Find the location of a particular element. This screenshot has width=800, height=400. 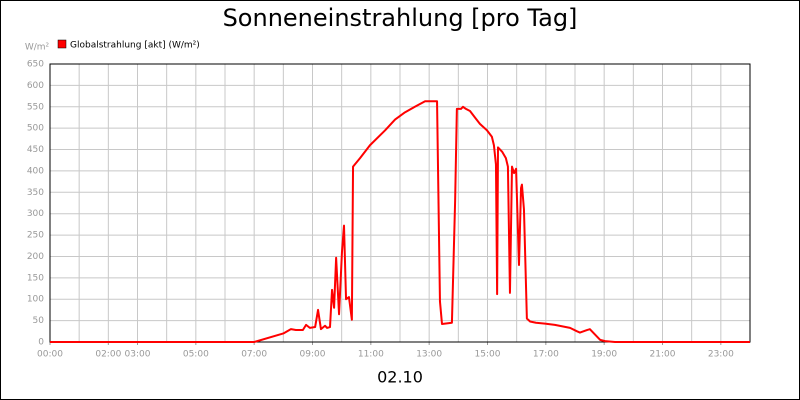

x-tick-label: 03:00 is located at coordinates (138, 355).